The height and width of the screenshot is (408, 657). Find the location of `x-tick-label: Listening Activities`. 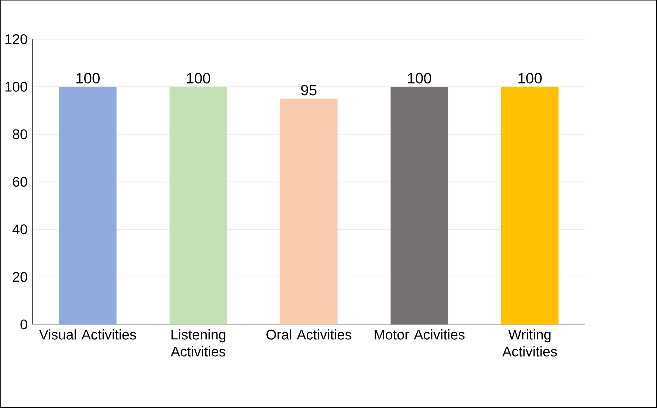

x-tick-label: Listening Activities is located at coordinates (198, 343).